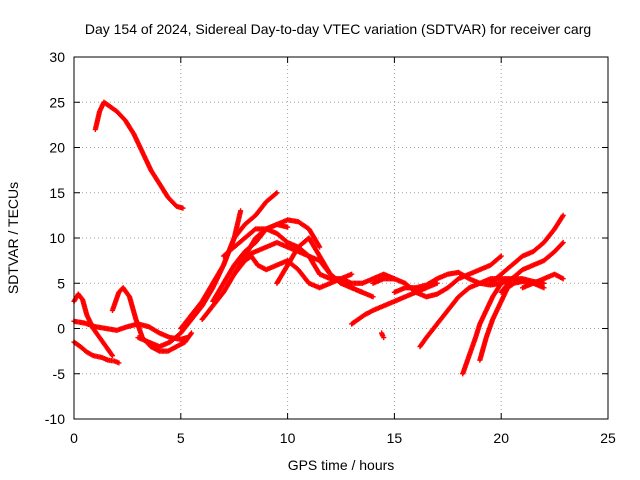  Describe the element at coordinates (59, 374) in the screenshot. I see `y-tick-label: -5` at that location.